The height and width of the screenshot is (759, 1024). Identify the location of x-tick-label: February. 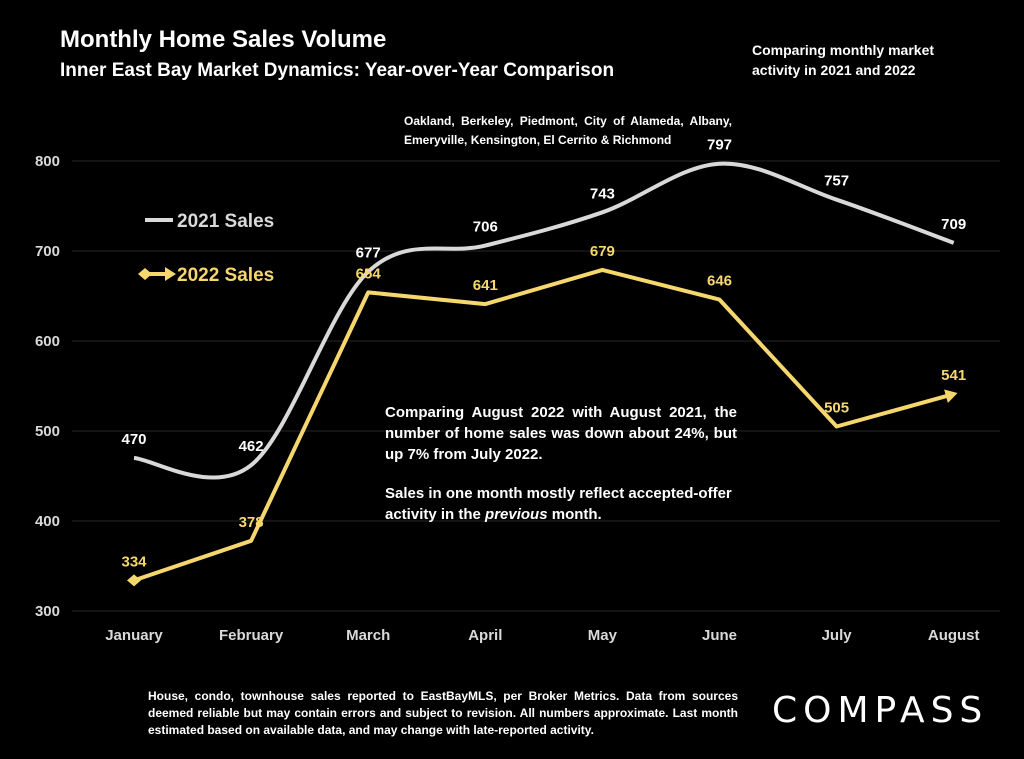
(251, 635).